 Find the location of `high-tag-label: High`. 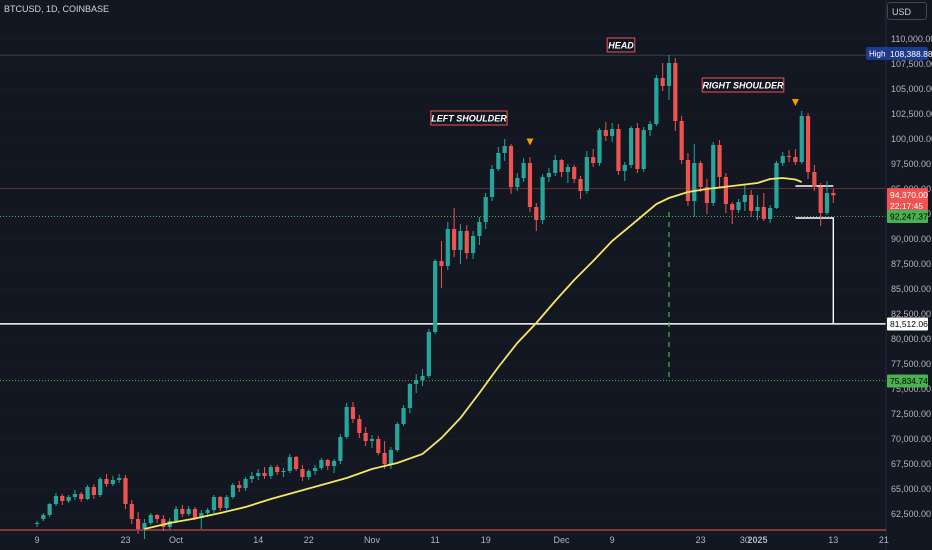

high-tag-label: High is located at coordinates (877, 54).